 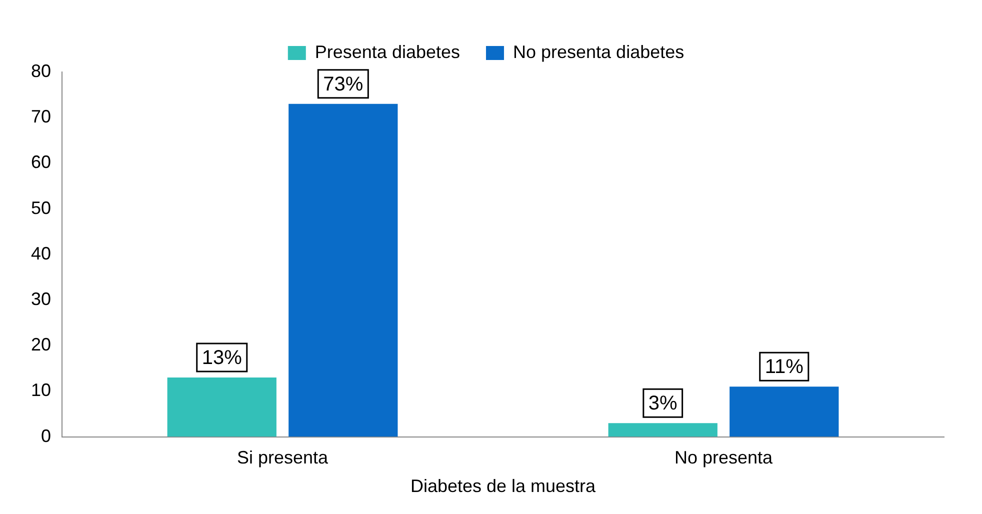 What do you see at coordinates (41, 162) in the screenshot?
I see `y-tick-label: 60` at bounding box center [41, 162].